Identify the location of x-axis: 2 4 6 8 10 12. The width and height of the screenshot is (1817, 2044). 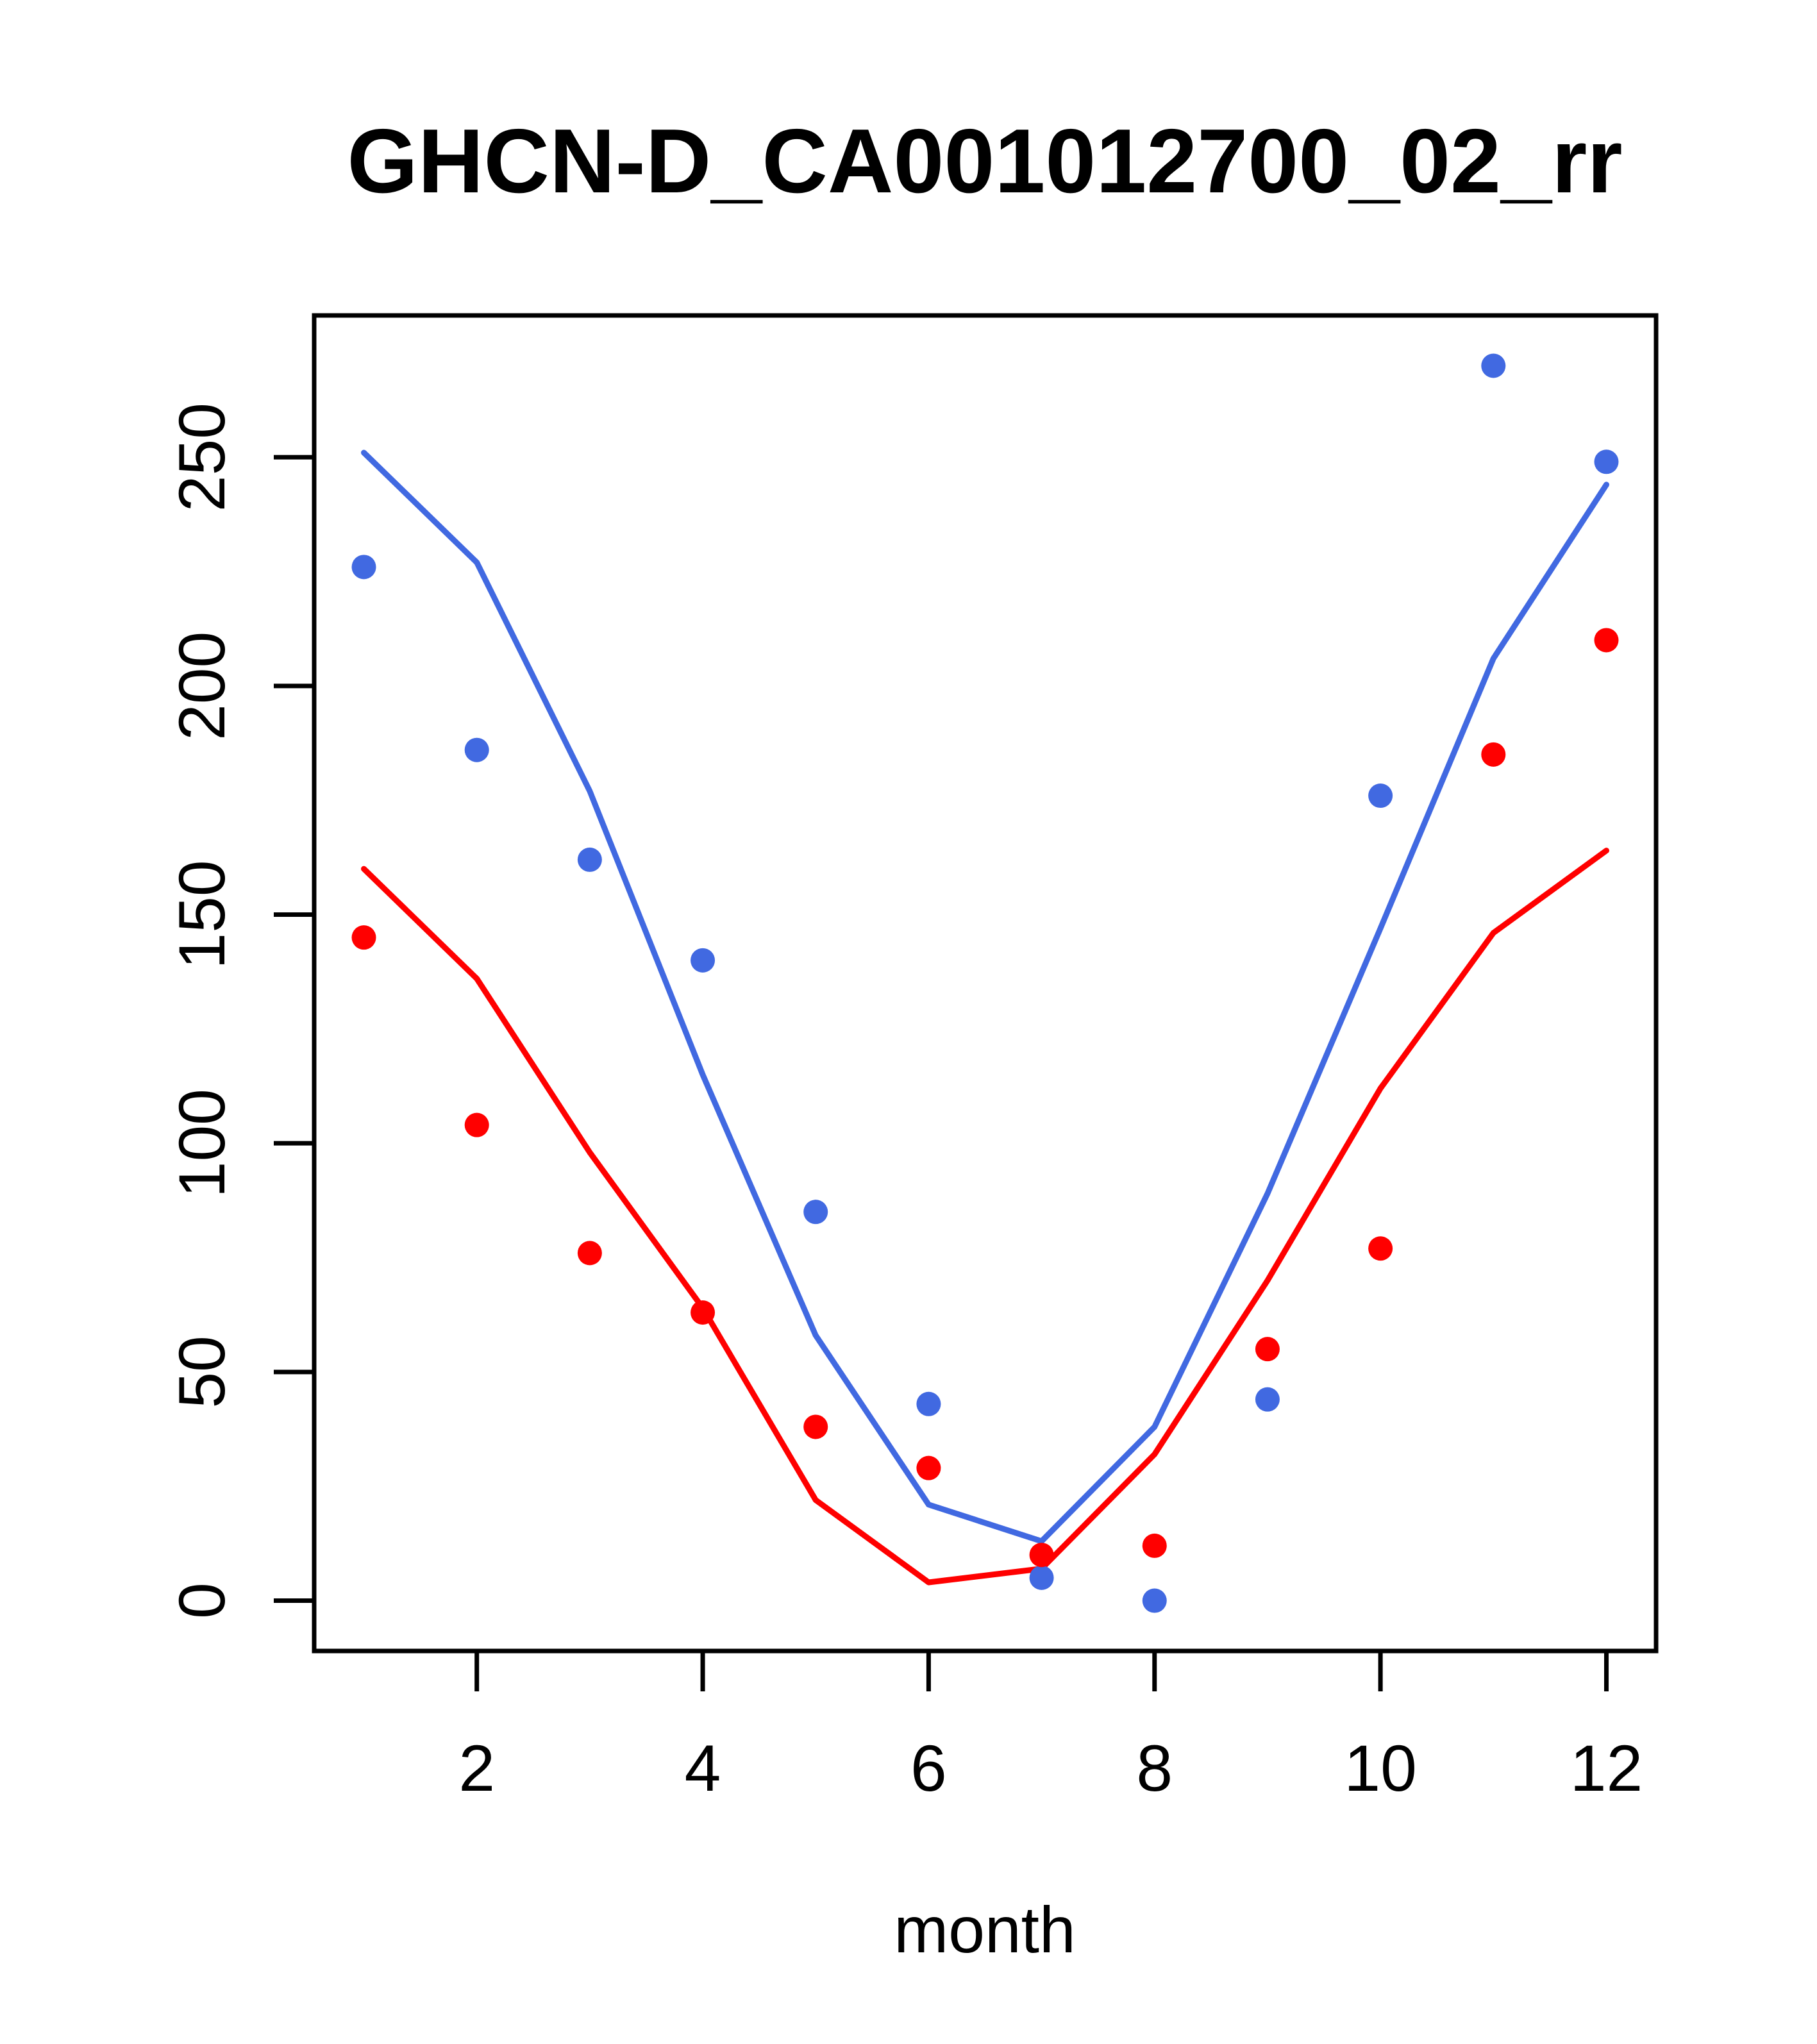
(1050, 1728).